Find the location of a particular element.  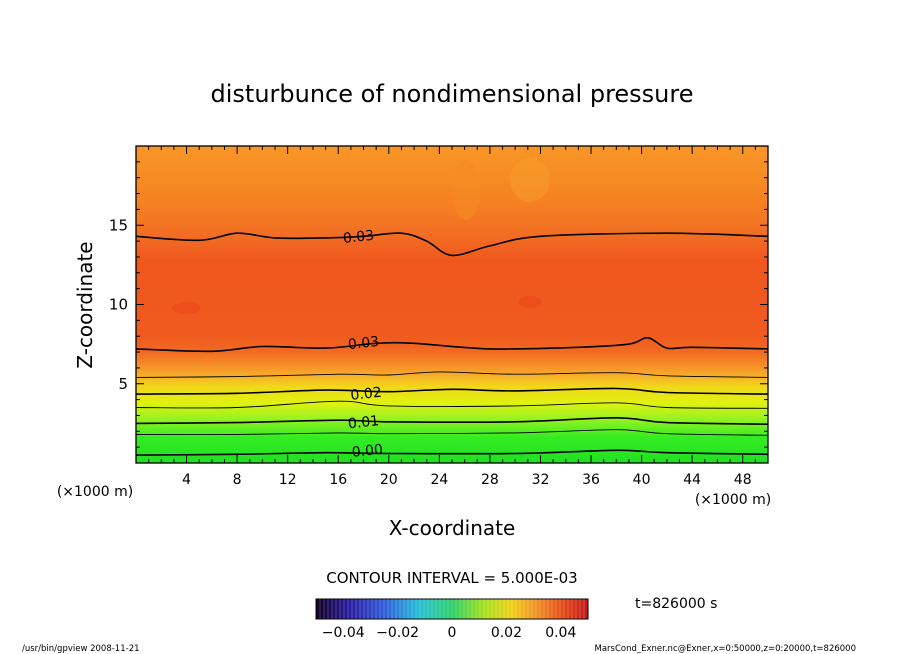

colorbar-tick-label: 0.04 is located at coordinates (560, 633).